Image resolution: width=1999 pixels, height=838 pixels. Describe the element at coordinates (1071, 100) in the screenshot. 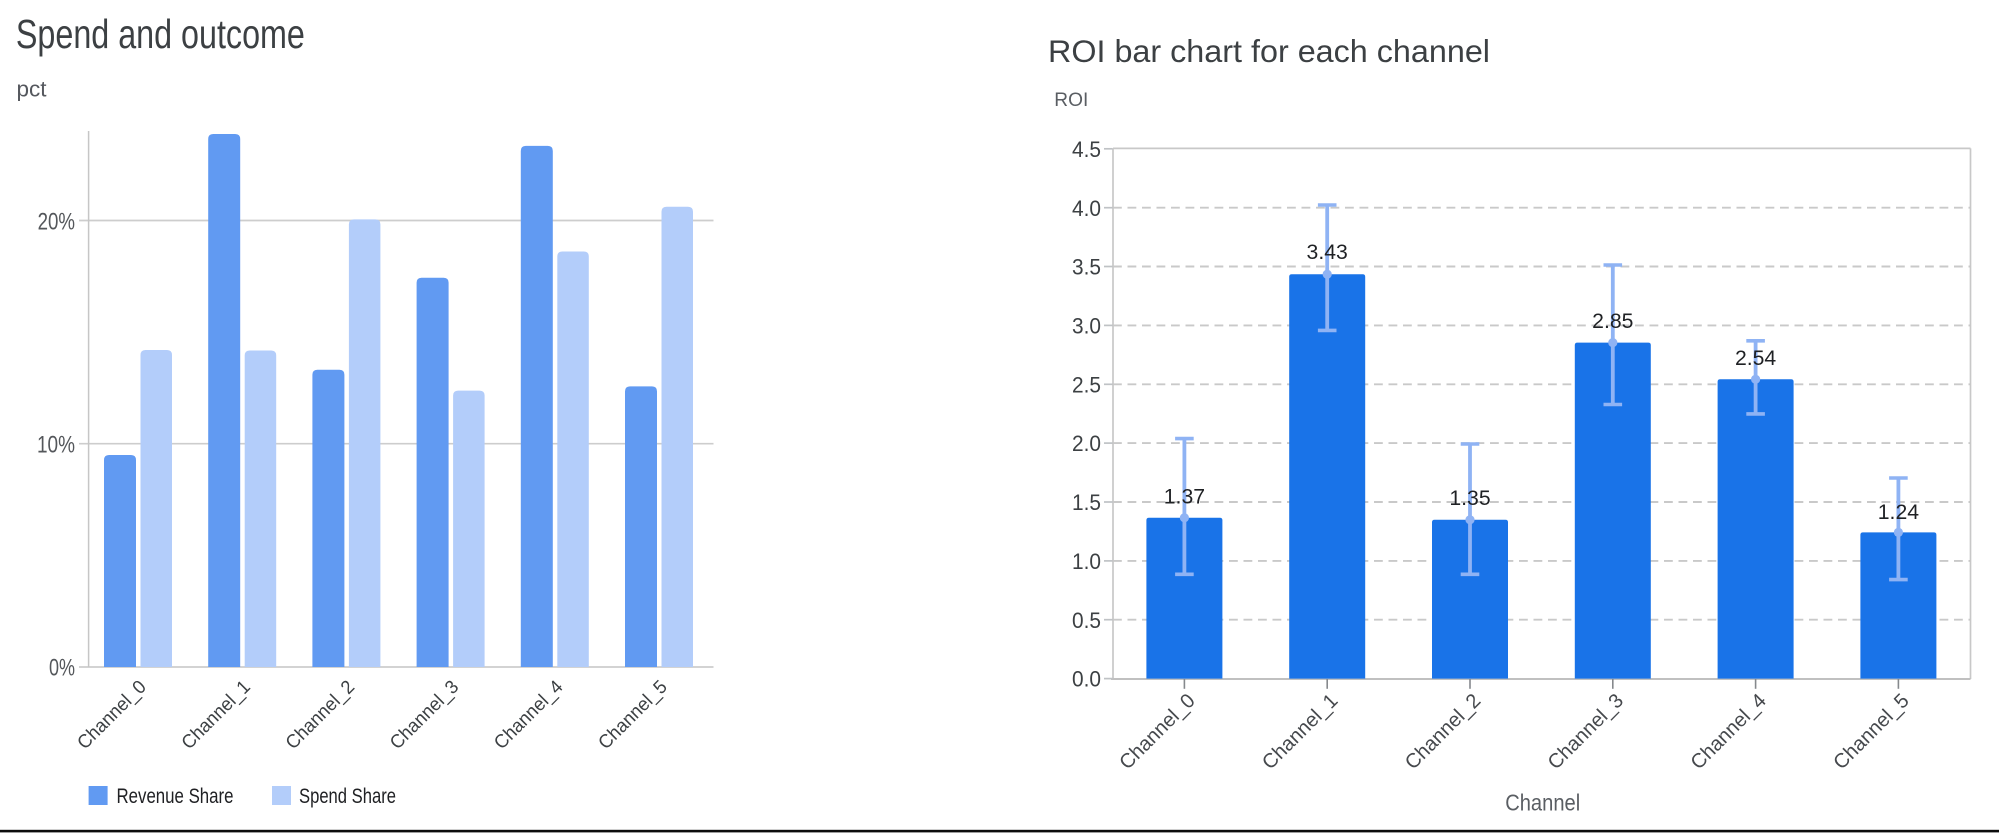

I see `svg-text: ROI` at that location.